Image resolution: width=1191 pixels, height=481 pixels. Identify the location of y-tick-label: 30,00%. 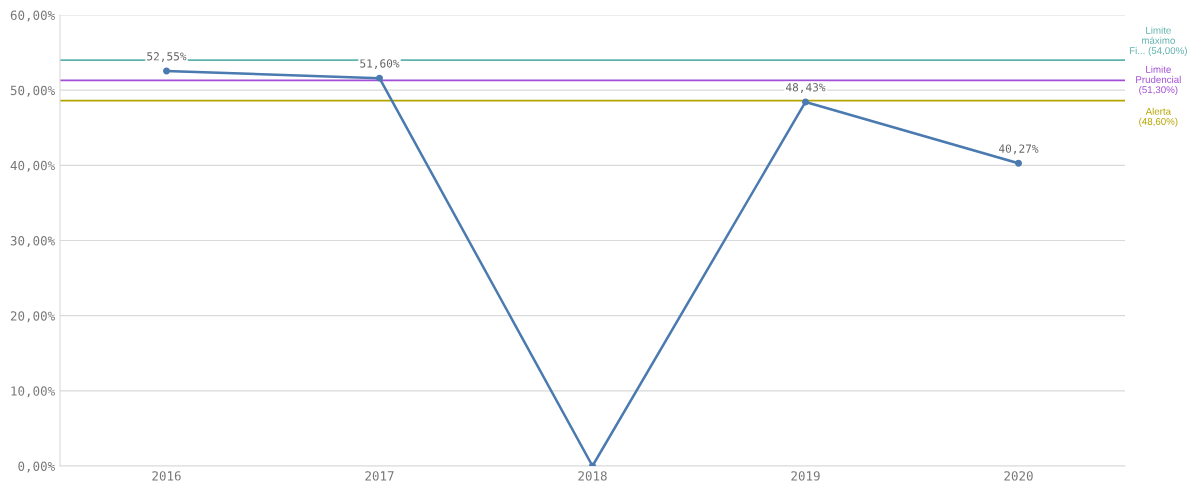
(32, 242).